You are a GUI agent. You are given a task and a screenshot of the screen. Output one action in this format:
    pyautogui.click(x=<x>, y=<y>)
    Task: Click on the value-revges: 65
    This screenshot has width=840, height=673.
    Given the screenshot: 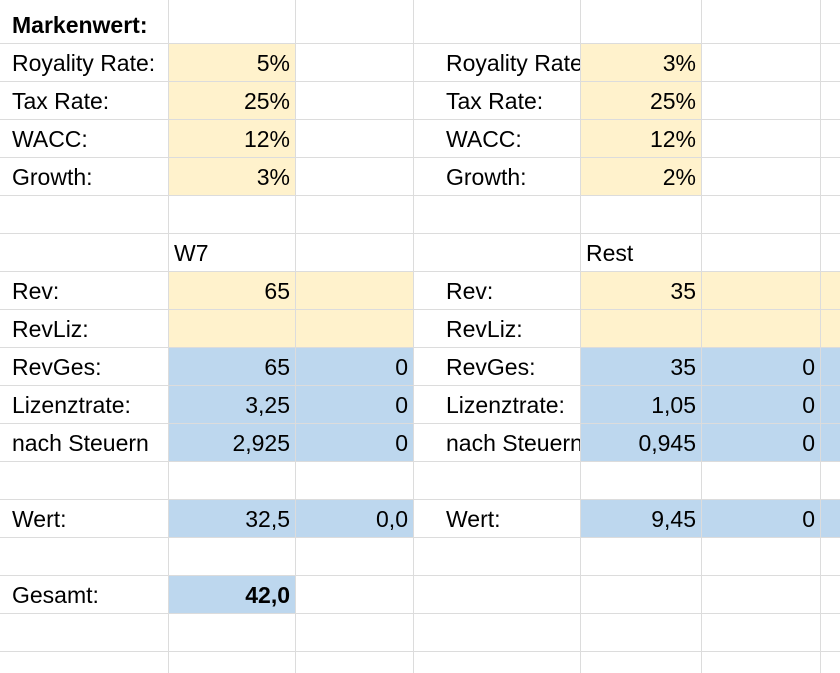 What is the action you would take?
    pyautogui.click(x=277, y=367)
    